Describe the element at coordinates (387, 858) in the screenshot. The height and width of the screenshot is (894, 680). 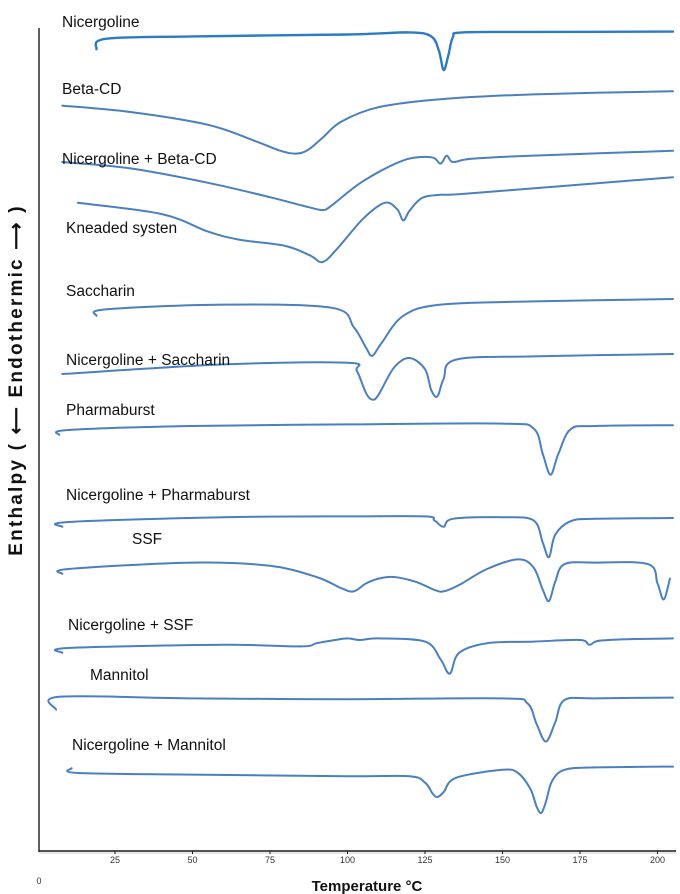
I see `x-axis-ticks: 25 50 75 100 125 150 175 200` at that location.